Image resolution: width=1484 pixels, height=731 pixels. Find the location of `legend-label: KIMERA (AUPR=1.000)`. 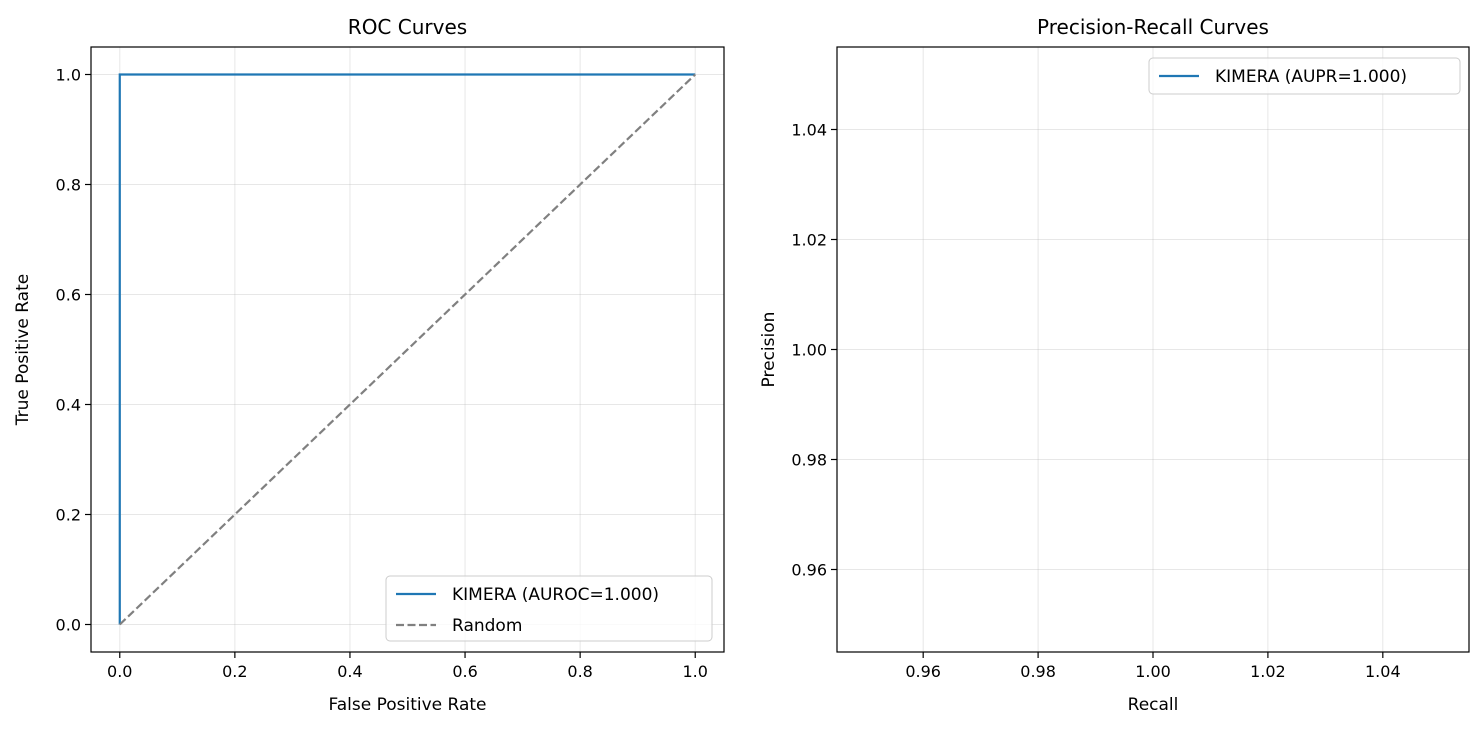

legend-label: KIMERA (AUPR=1.000) is located at coordinates (1311, 77).